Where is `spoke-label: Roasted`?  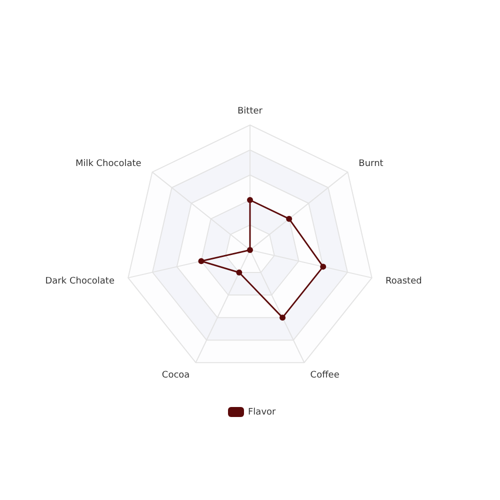 spoke-label: Roasted is located at coordinates (404, 281).